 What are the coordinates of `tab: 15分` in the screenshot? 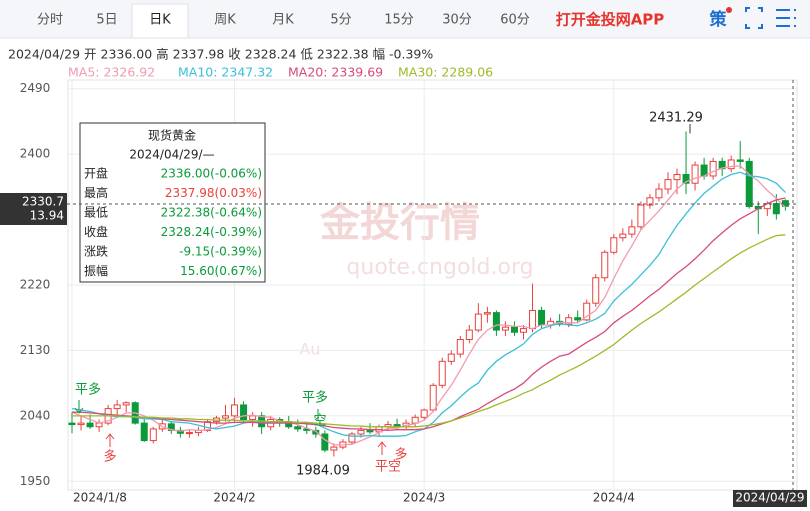 It's located at (399, 20).